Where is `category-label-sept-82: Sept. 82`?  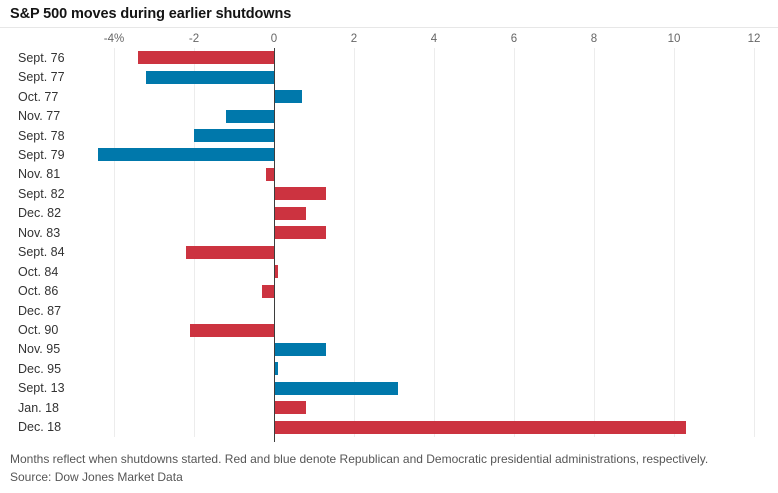
category-label-sept-82: Sept. 82 is located at coordinates (41, 193).